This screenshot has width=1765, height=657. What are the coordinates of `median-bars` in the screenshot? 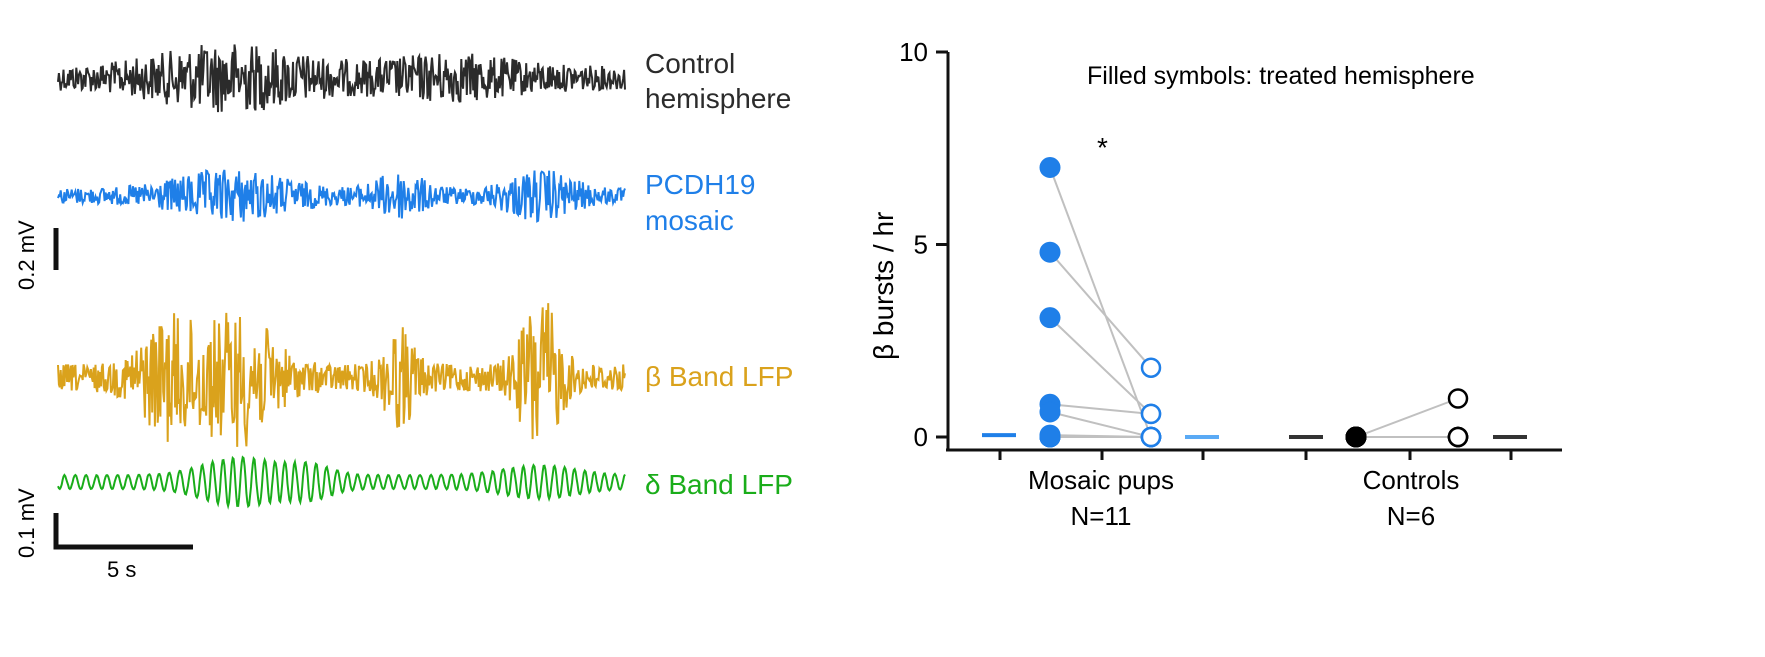 It's located at (1254, 436).